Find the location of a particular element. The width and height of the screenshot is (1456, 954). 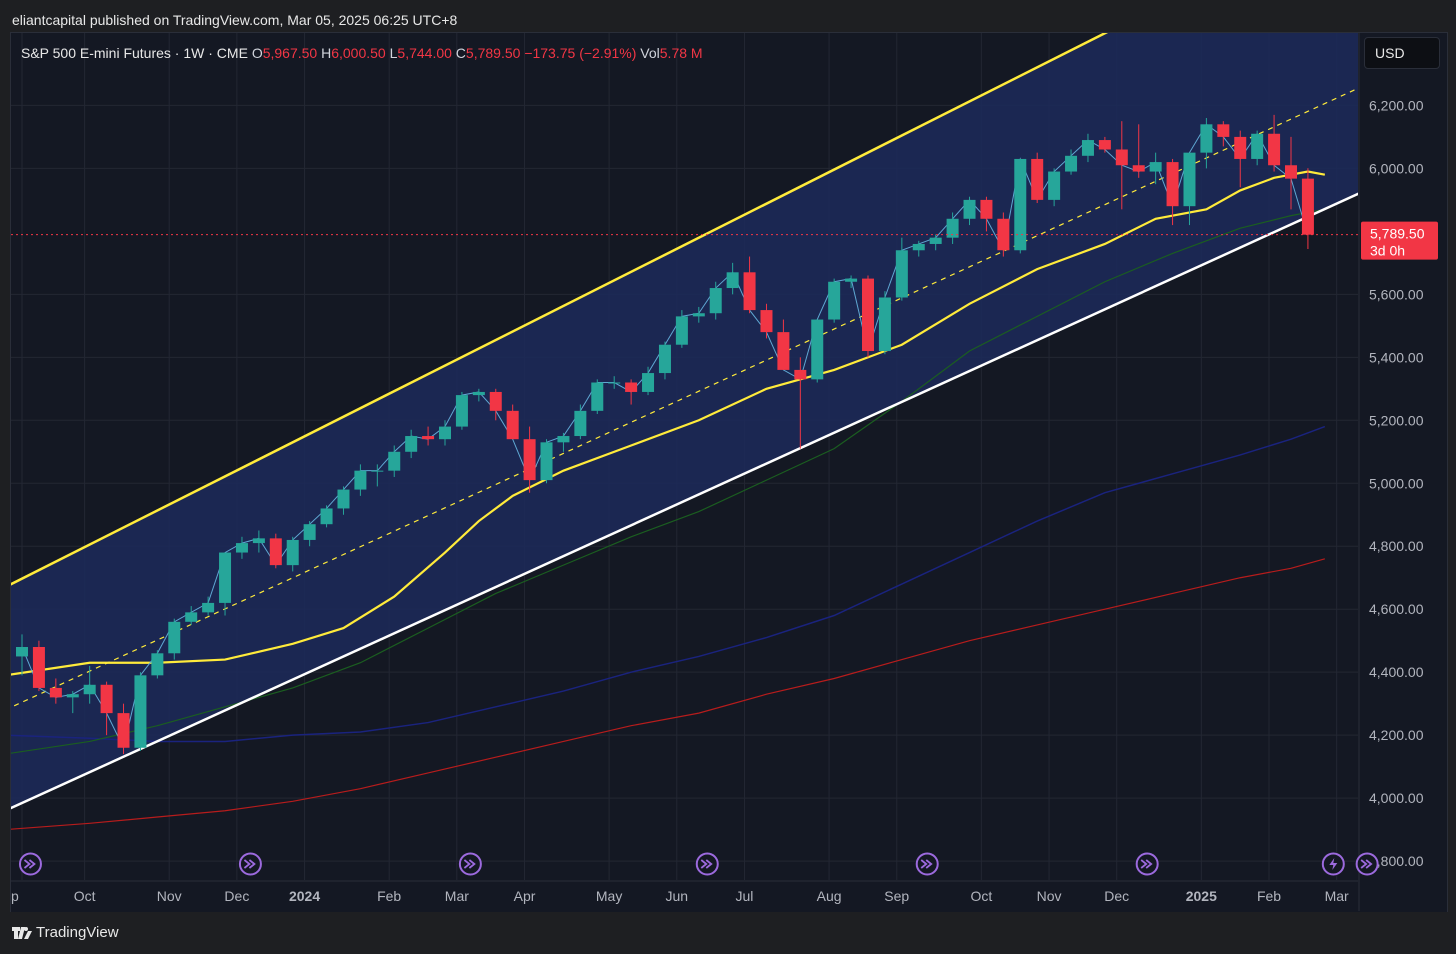

symbol-name: S&P 500 E-mini Futures · 1W · CME is located at coordinates (134, 53).